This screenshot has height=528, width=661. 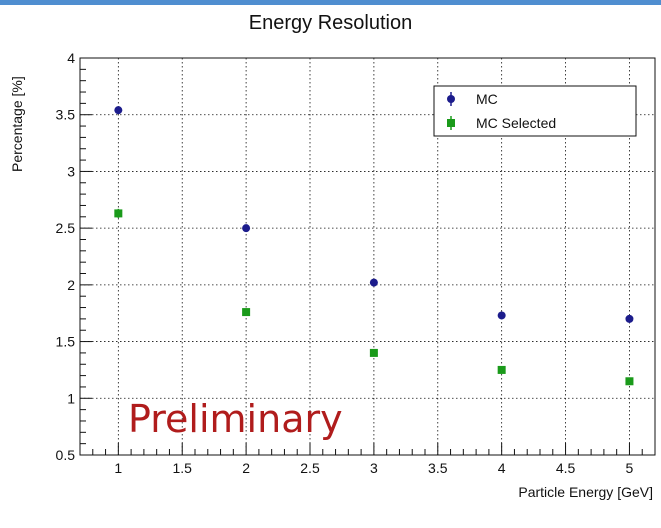 I want to click on y-tick-label: 2.5, so click(x=66, y=228).